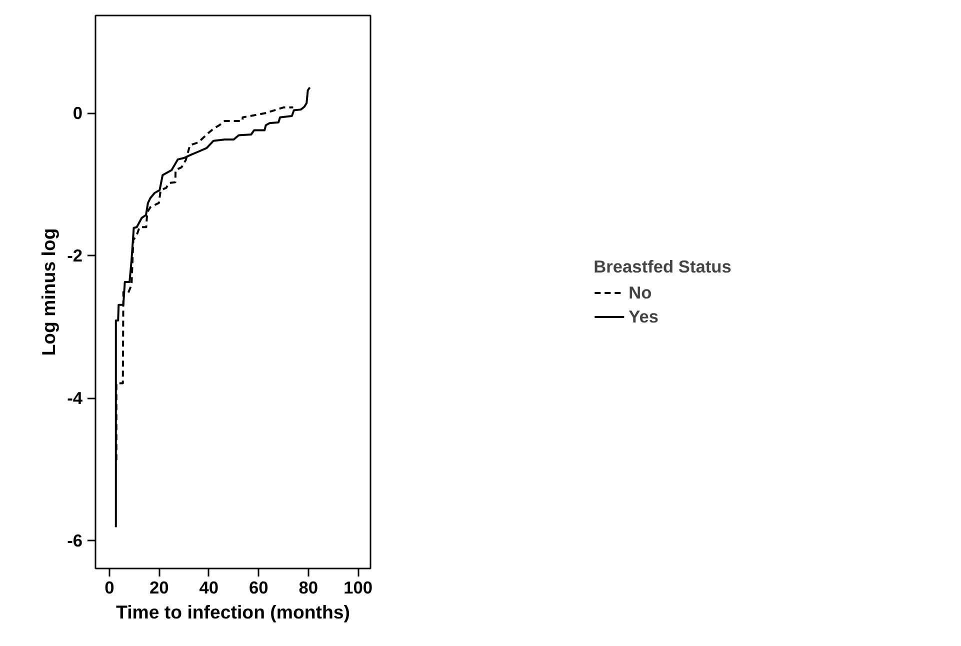 The height and width of the screenshot is (646, 961). What do you see at coordinates (258, 588) in the screenshot?
I see `x-tick-label: 60` at bounding box center [258, 588].